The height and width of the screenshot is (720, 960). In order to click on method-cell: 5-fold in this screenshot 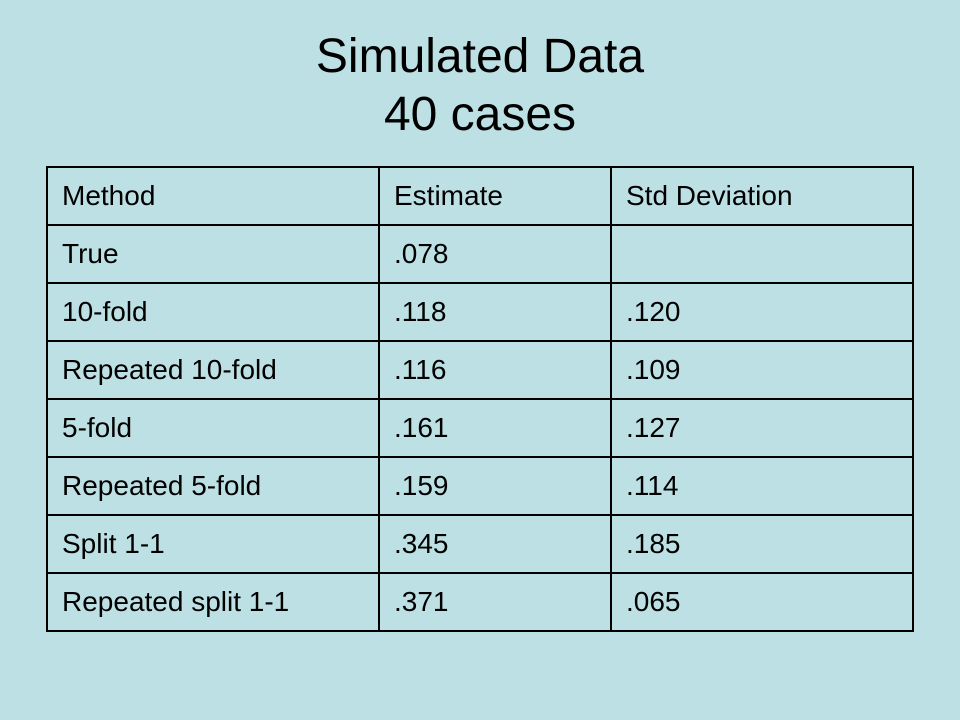, I will do `click(213, 428)`.